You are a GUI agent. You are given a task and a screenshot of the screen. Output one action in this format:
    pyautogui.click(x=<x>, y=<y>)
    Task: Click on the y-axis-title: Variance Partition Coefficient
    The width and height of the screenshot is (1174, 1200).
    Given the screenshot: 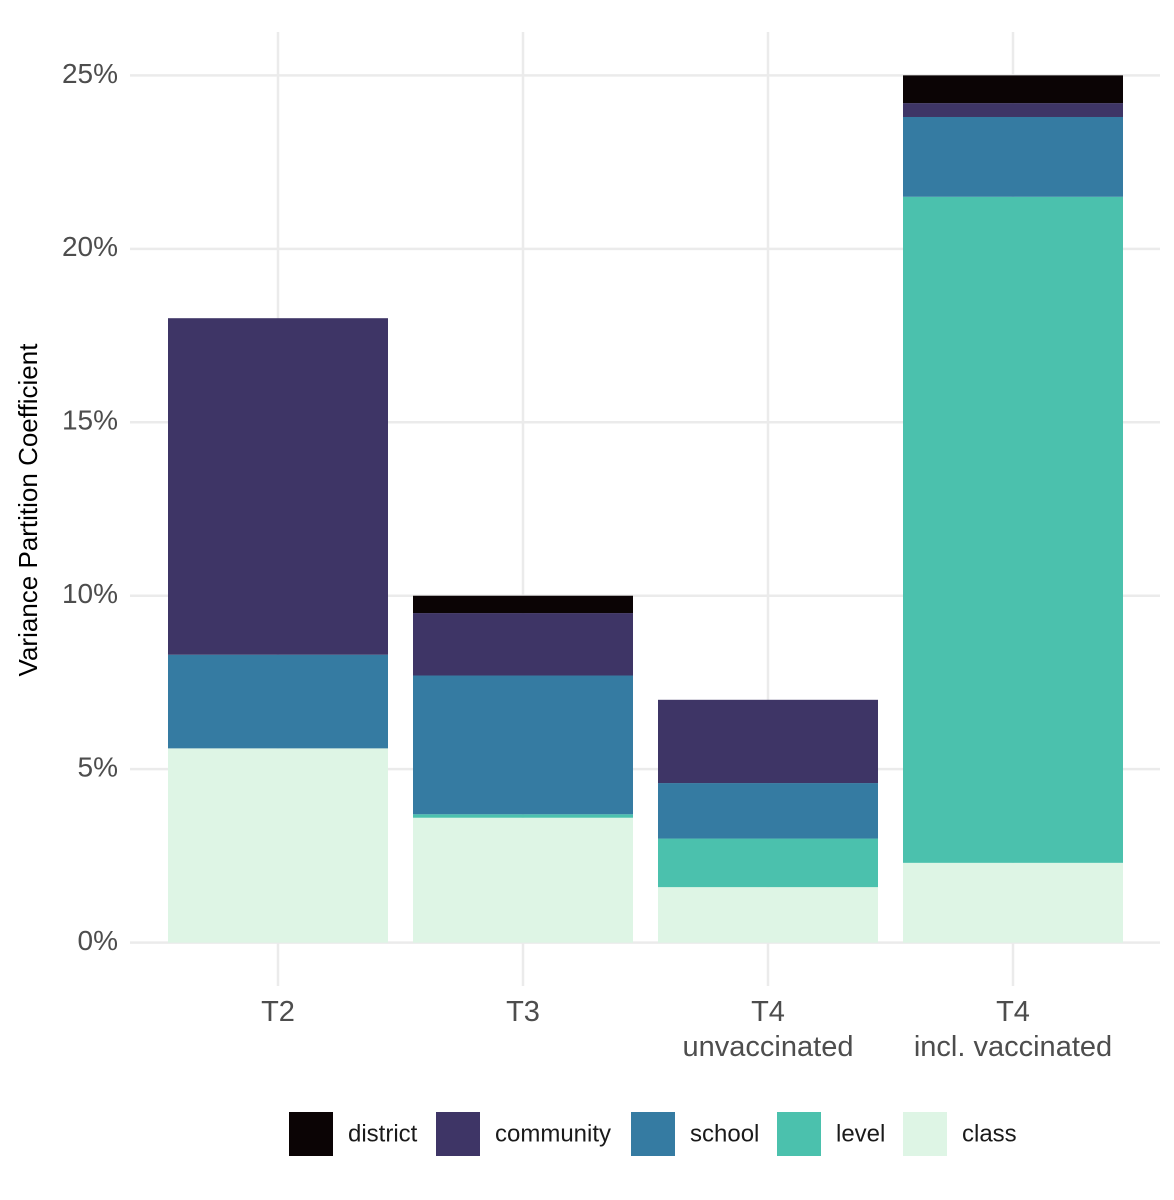 What is the action you would take?
    pyautogui.click(x=28, y=510)
    